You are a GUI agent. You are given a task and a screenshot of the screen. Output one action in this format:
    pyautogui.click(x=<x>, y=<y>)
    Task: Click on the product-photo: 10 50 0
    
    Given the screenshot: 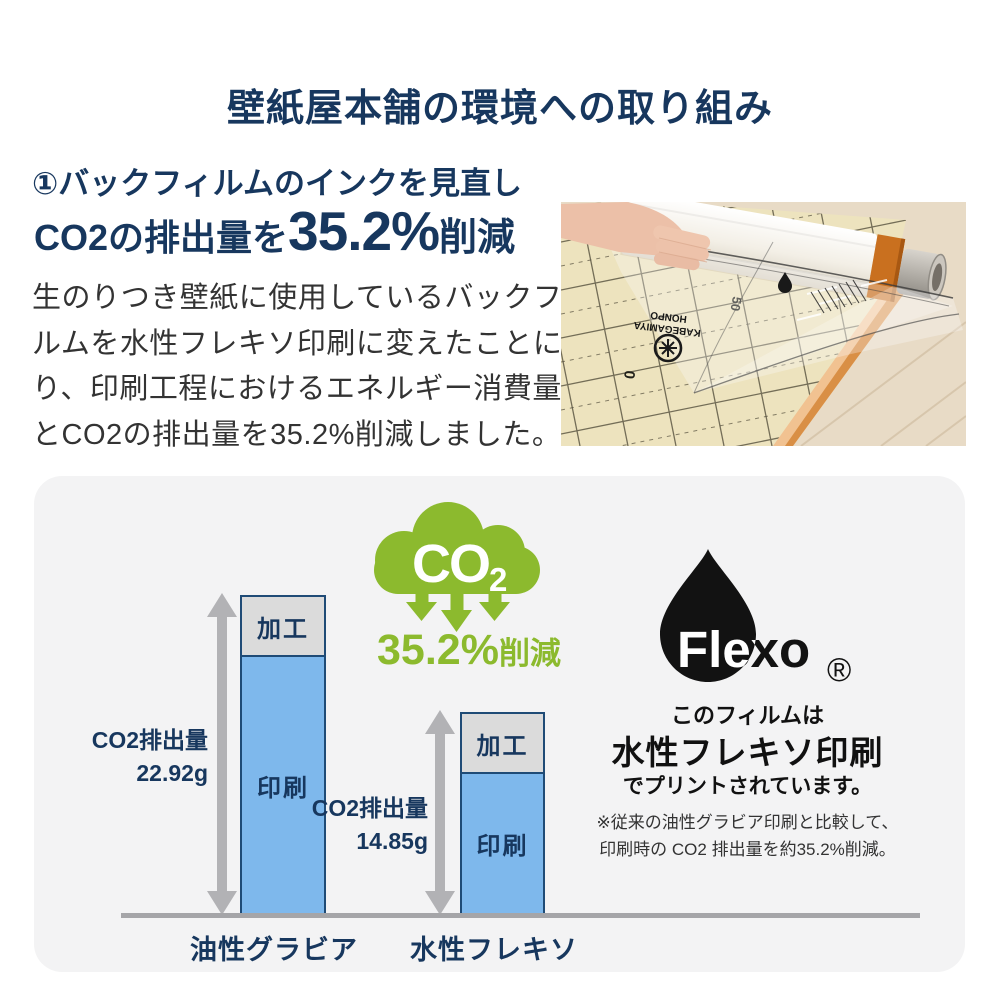 What is the action you would take?
    pyautogui.click(x=763, y=324)
    